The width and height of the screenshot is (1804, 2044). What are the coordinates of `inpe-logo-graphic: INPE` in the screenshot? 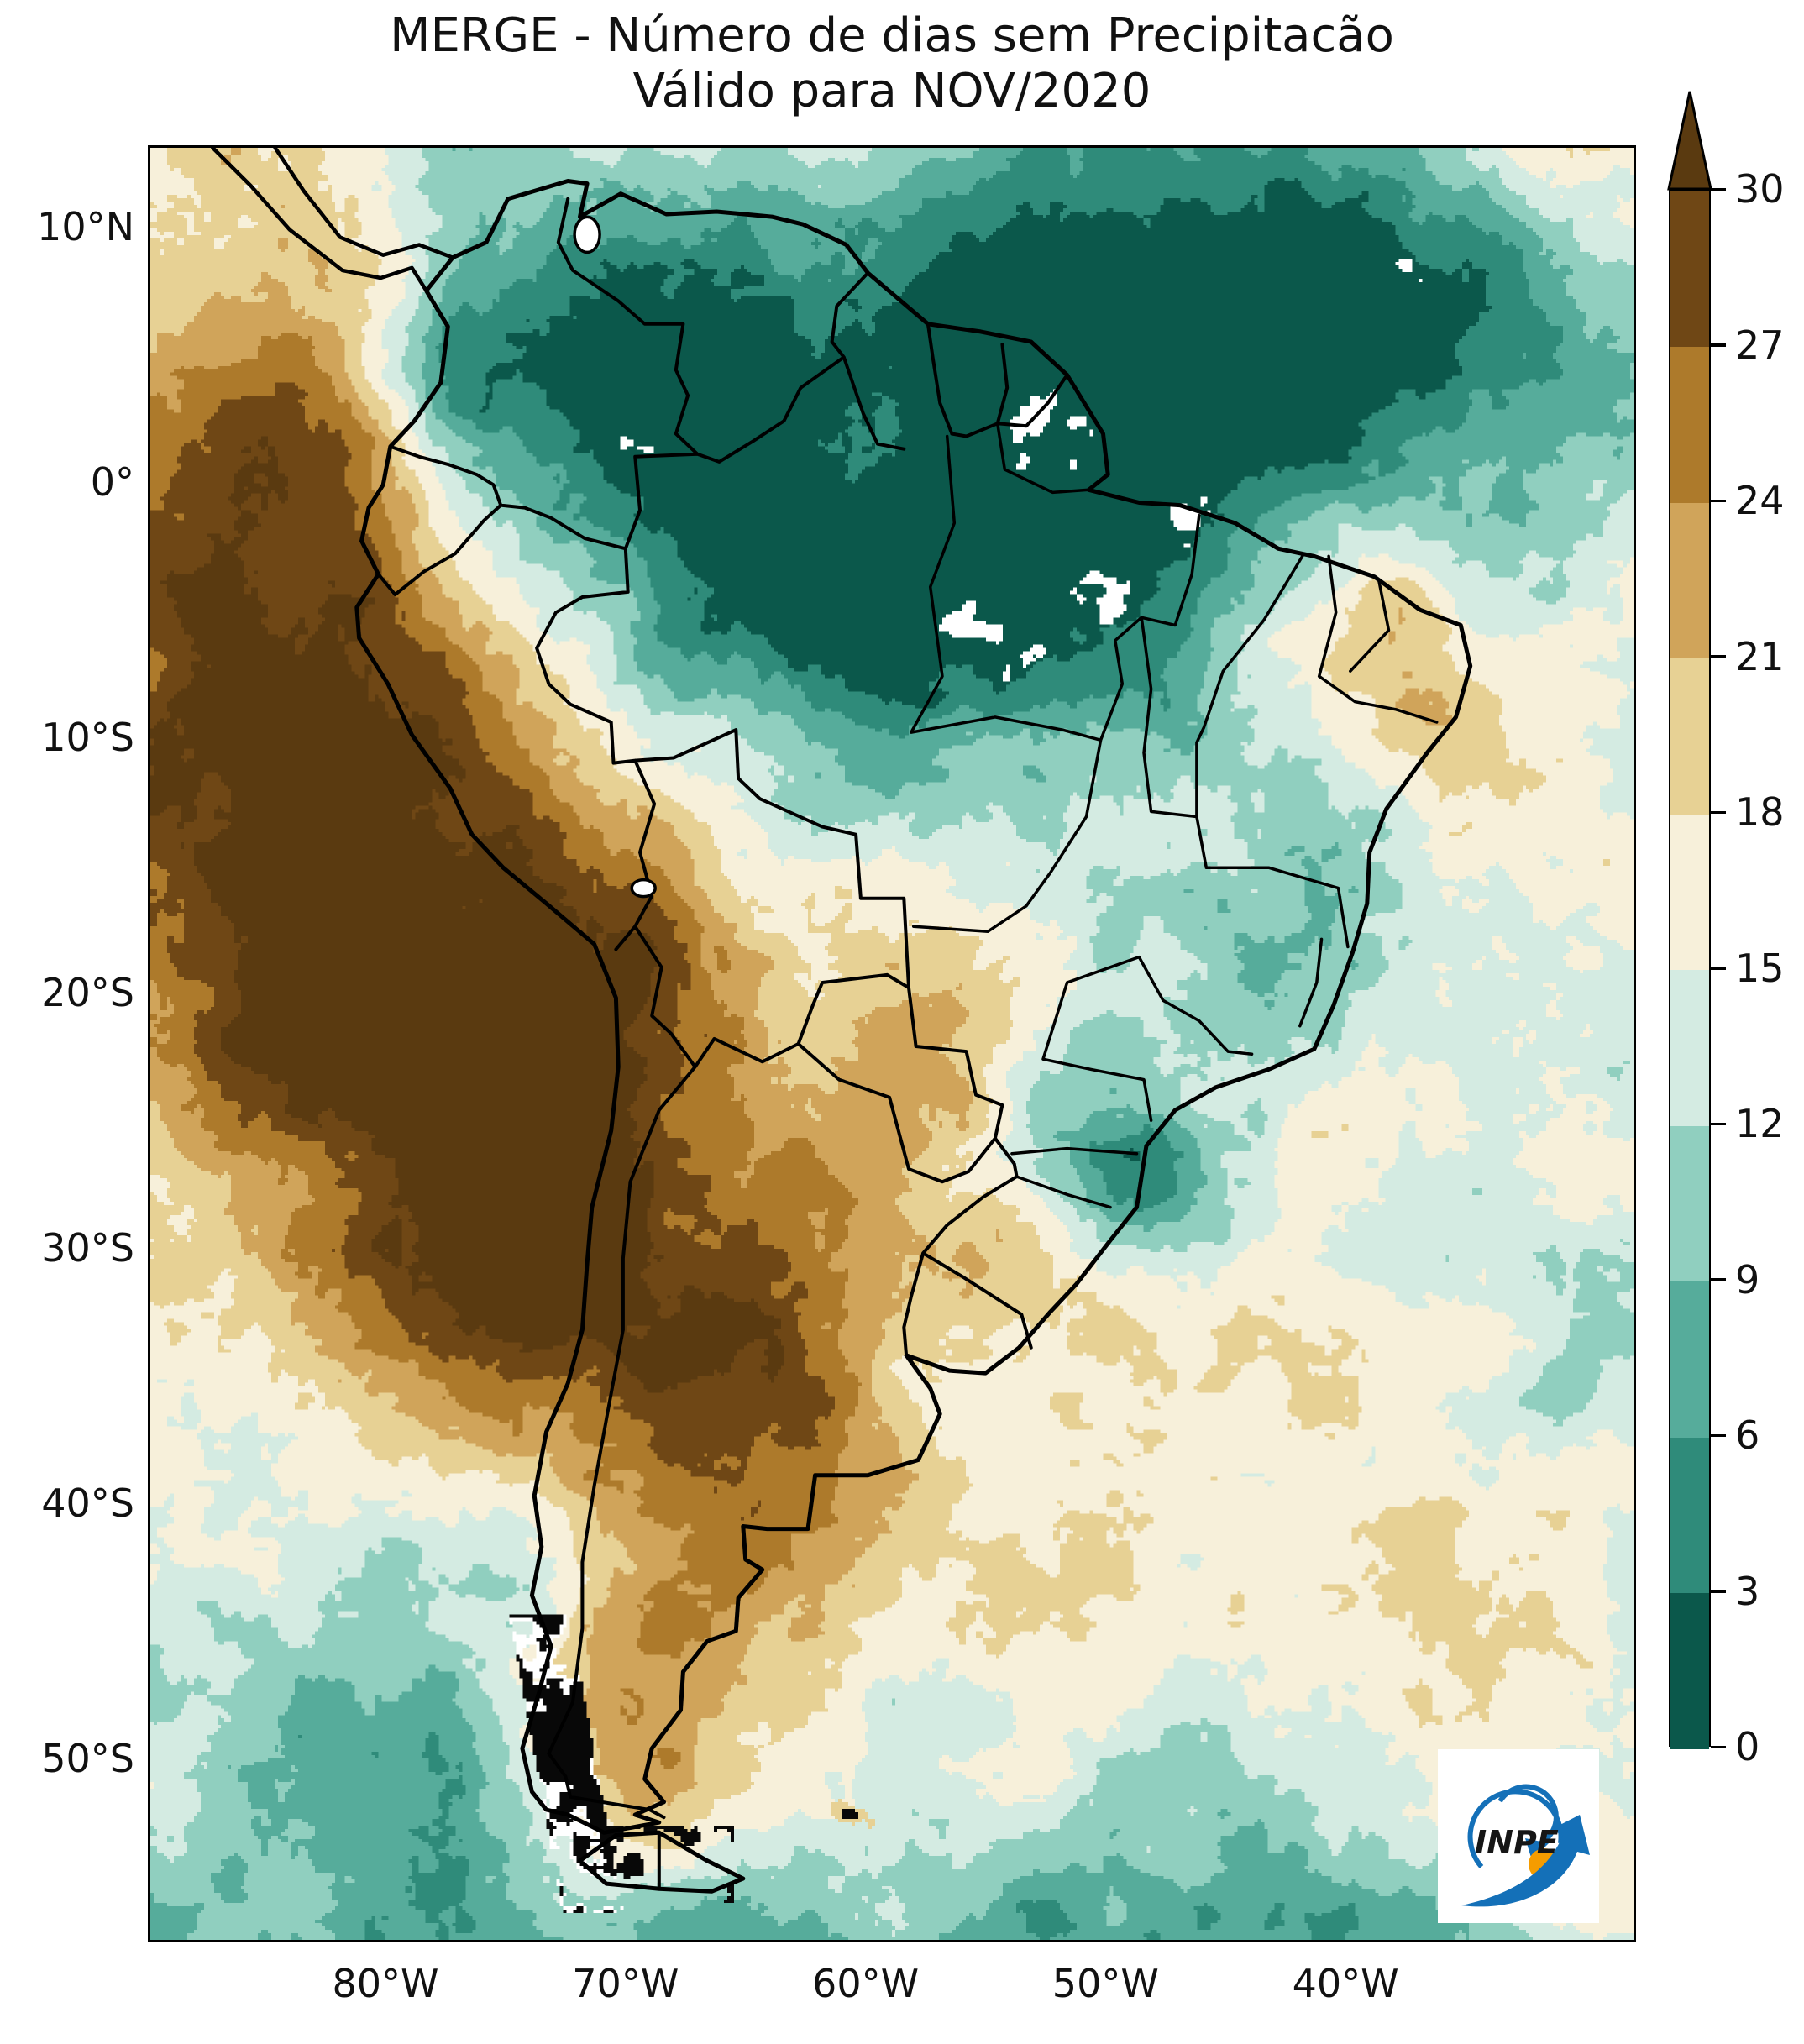 It's located at (1525, 1845).